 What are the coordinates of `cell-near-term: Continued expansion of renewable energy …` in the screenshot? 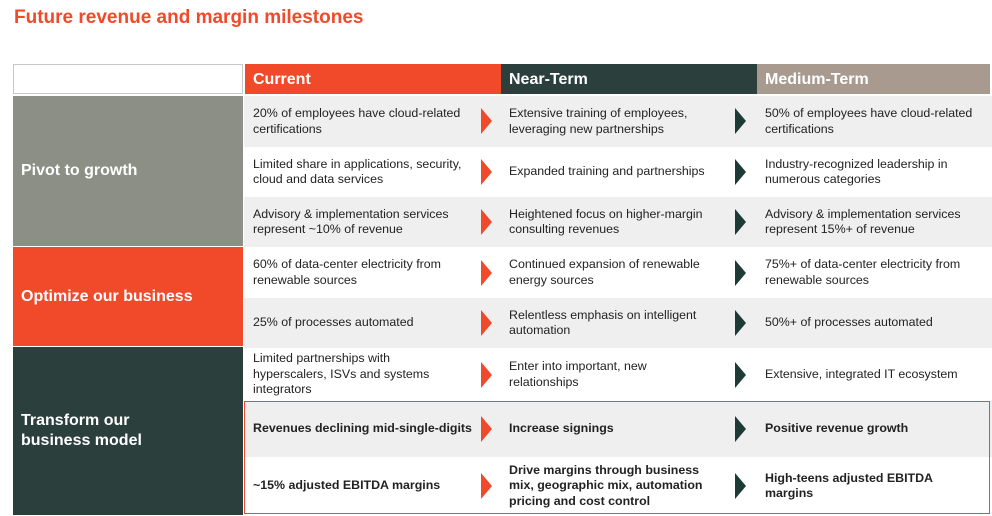 It's located at (604, 272).